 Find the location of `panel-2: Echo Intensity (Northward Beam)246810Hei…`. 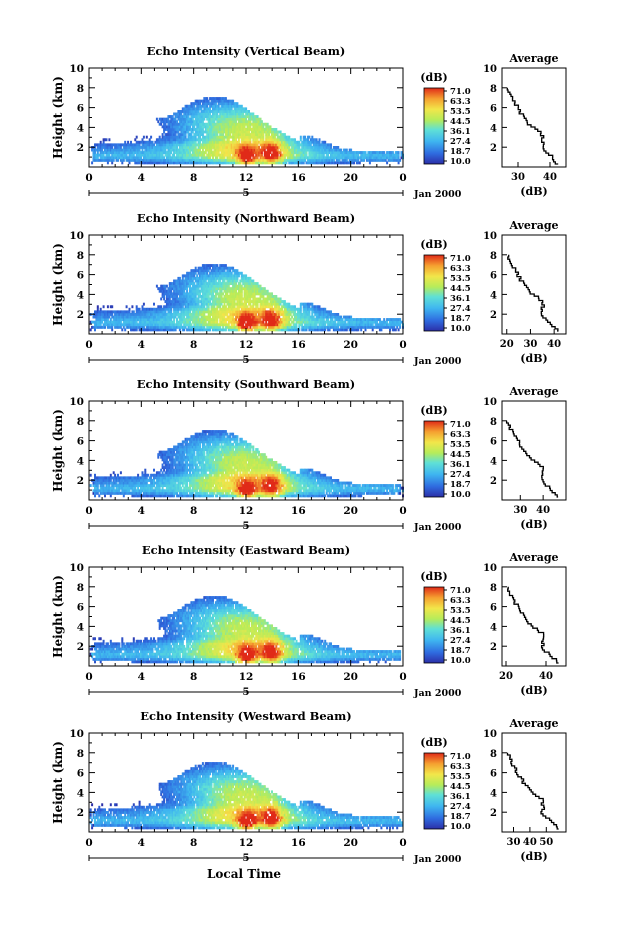

panel-2: Echo Intensity (Northward Beam)246810Hei… is located at coordinates (308, 289).